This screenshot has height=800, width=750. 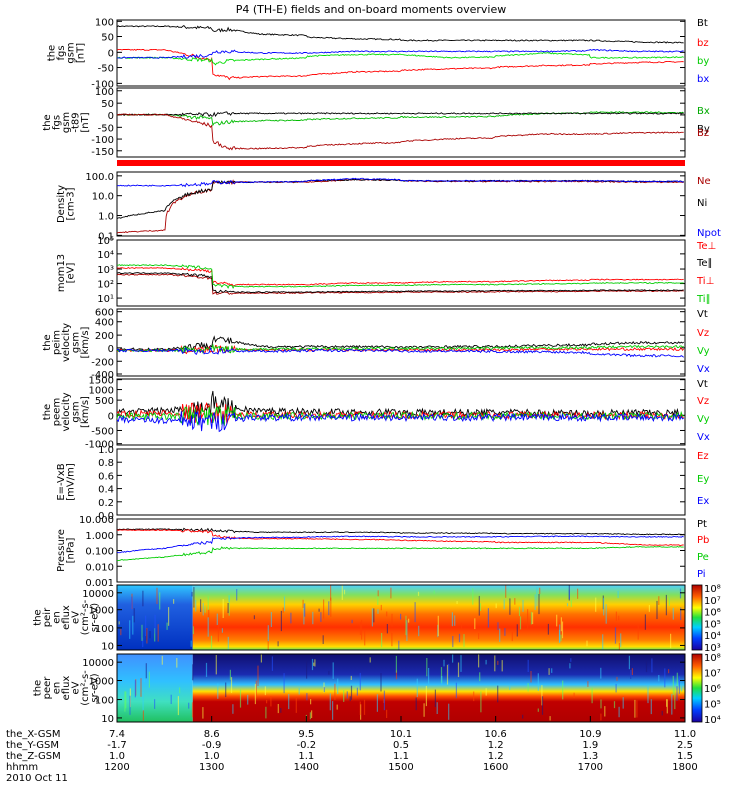 I want to click on y-axis-label-line: velocity, so click(x=66, y=411).